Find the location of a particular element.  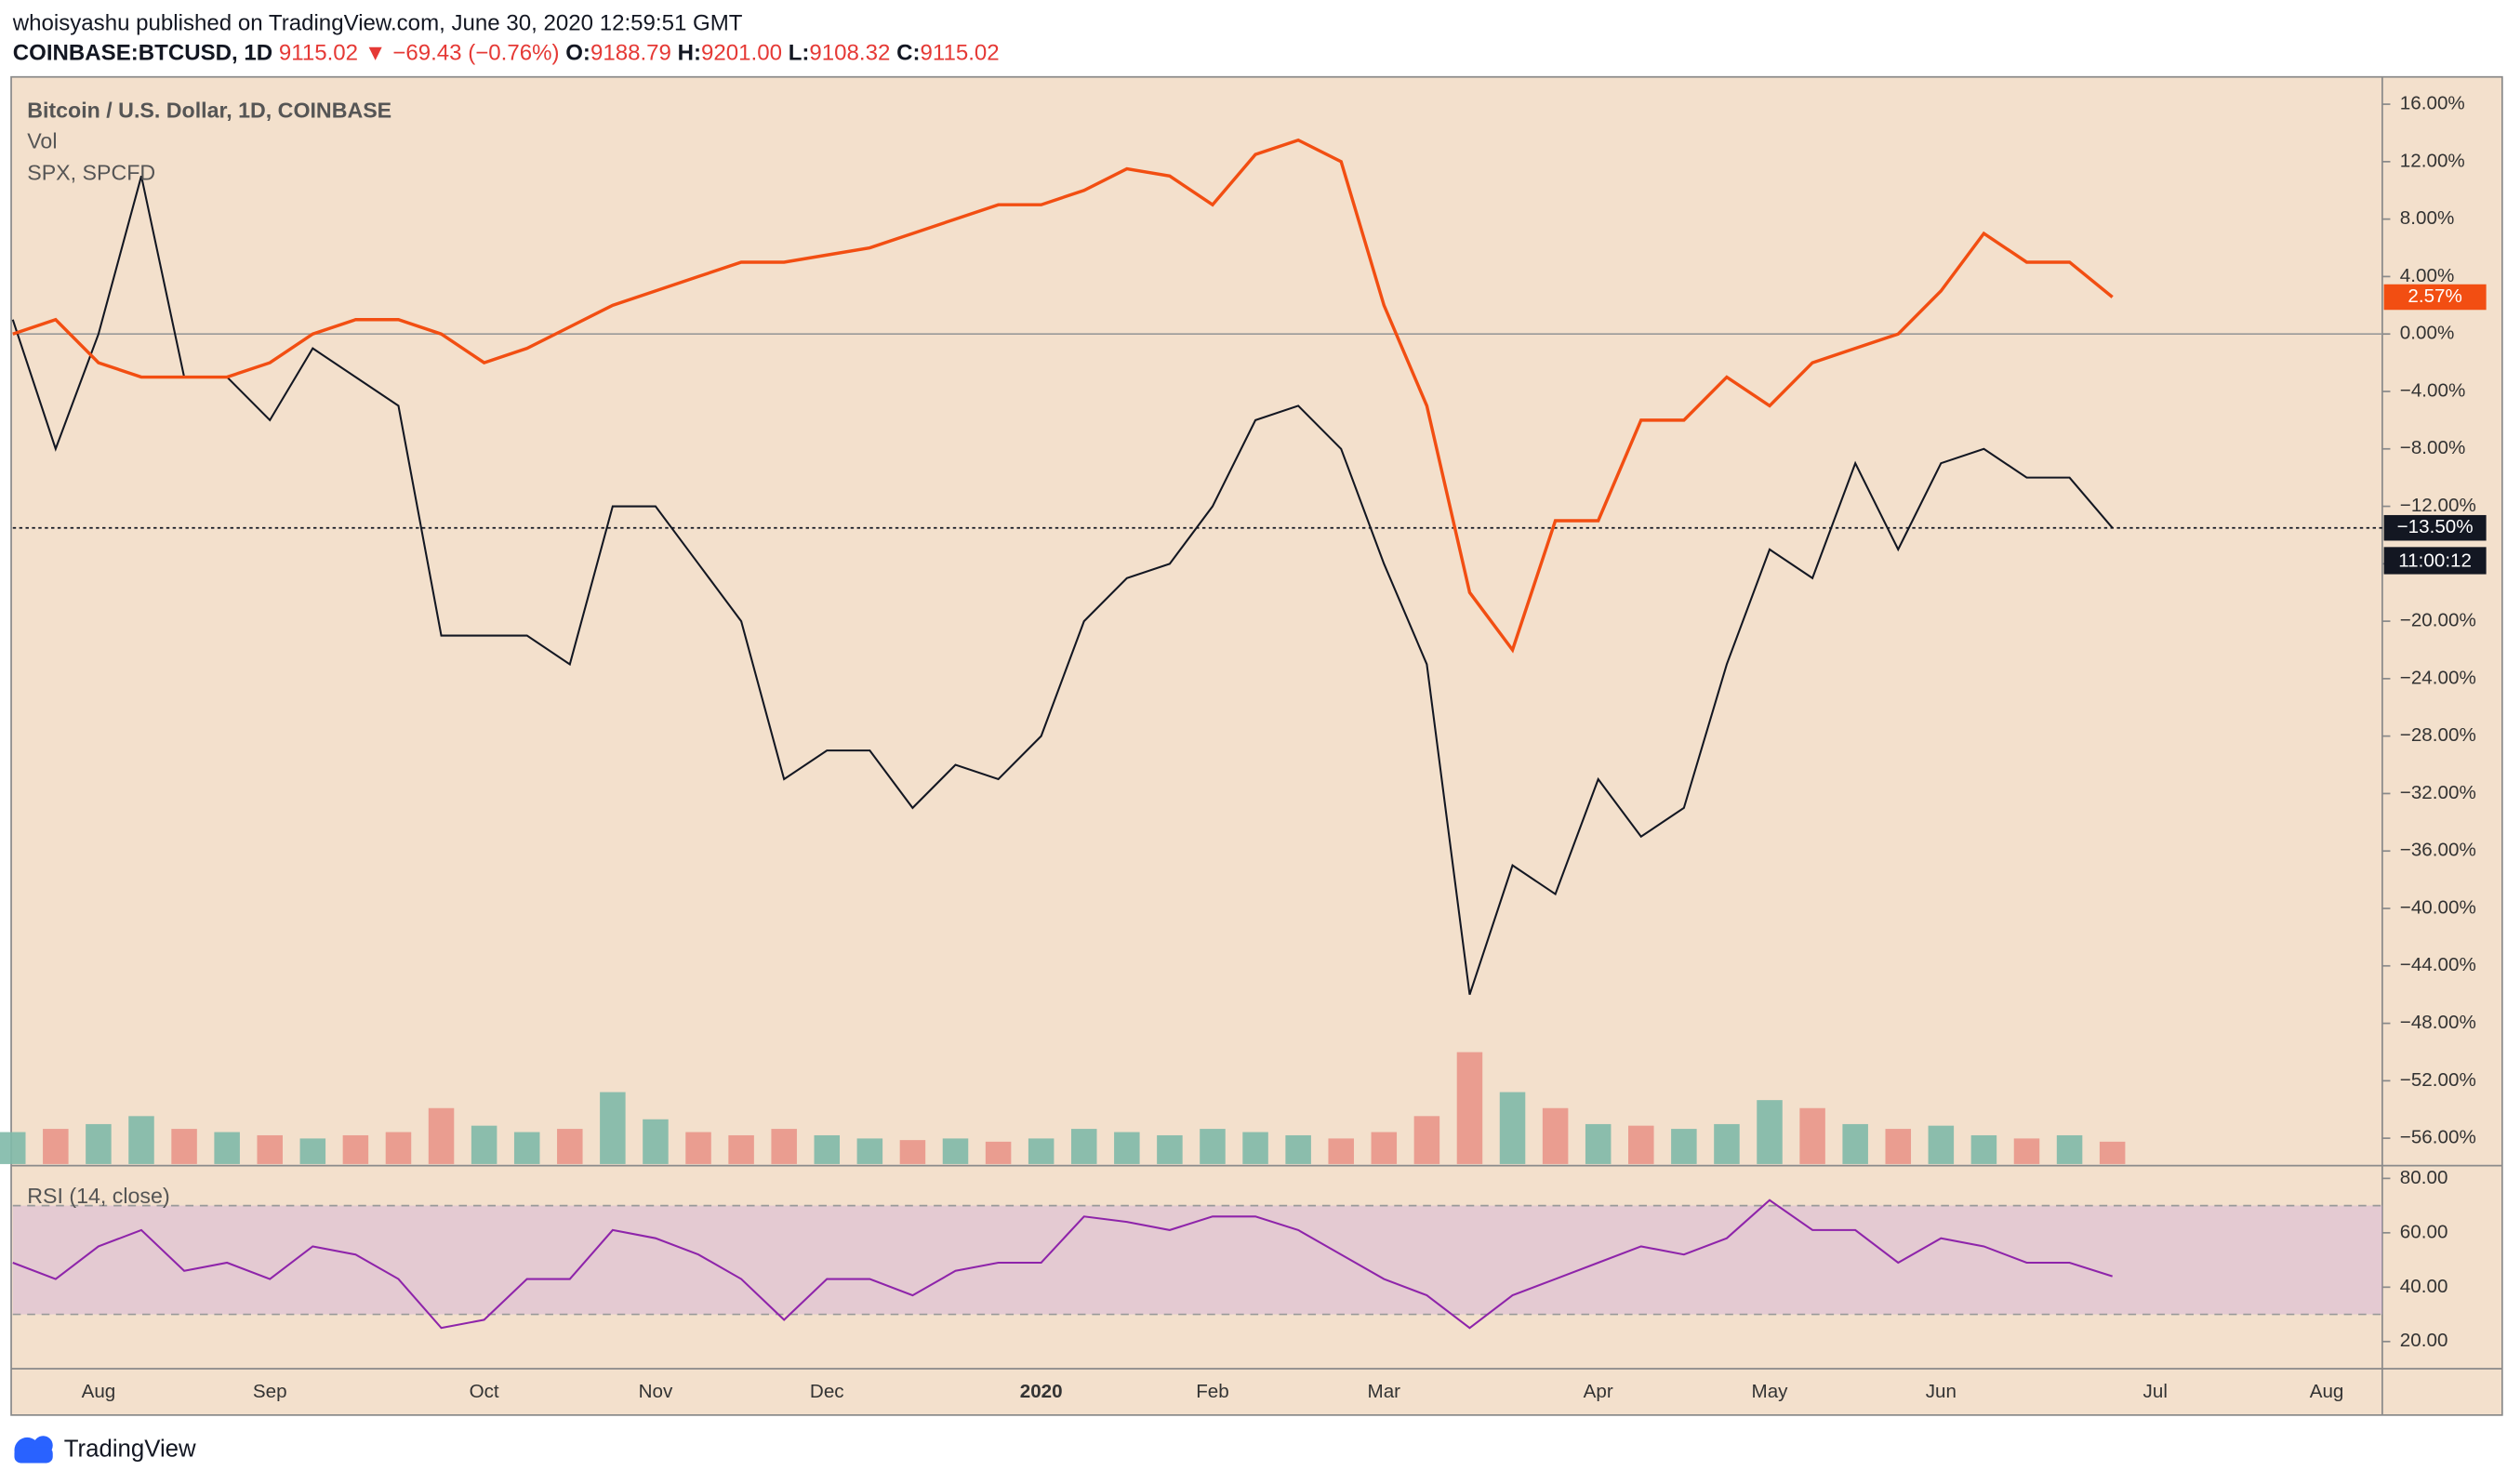

open: 9188.79 is located at coordinates (630, 53).